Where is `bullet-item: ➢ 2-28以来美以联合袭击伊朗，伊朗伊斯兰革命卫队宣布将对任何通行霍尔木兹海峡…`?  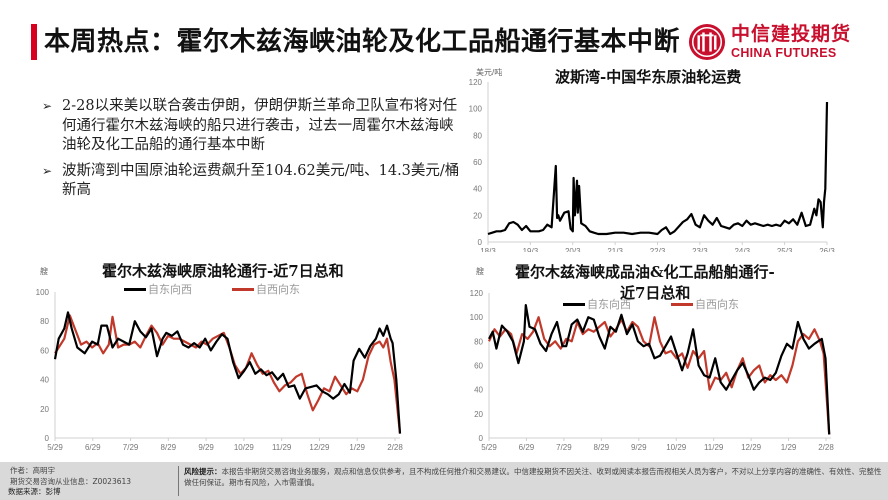
bullet-item: ➢ 2-28以来美以联合袭击伊朗，伊朗伊斯兰革命卫队宣布将对任何通行霍尔木兹海峡… is located at coordinates (250, 126).